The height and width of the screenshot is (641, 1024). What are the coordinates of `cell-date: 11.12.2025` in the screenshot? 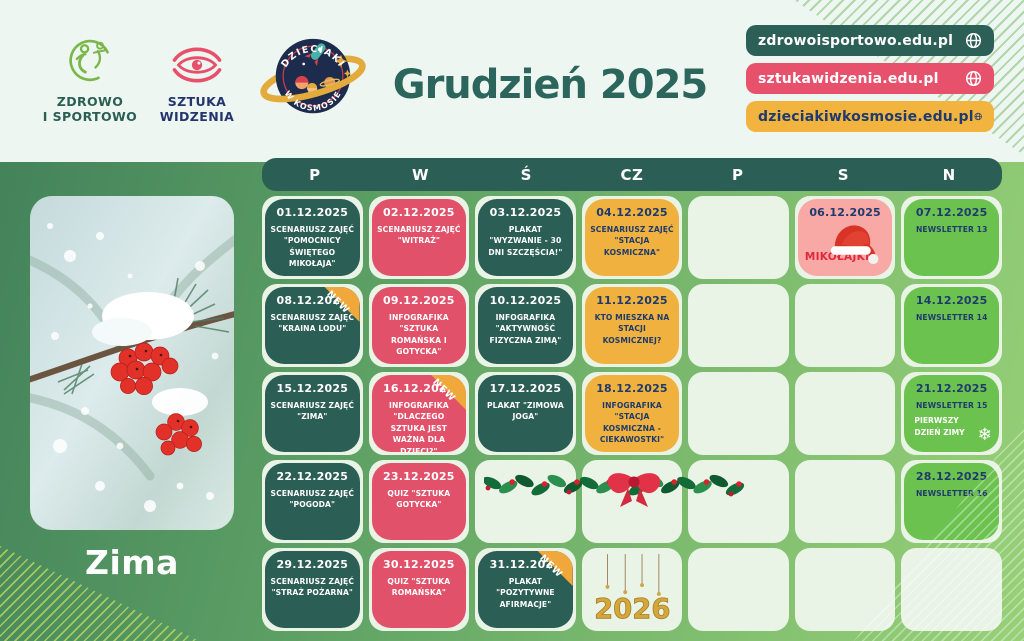 It's located at (632, 300).